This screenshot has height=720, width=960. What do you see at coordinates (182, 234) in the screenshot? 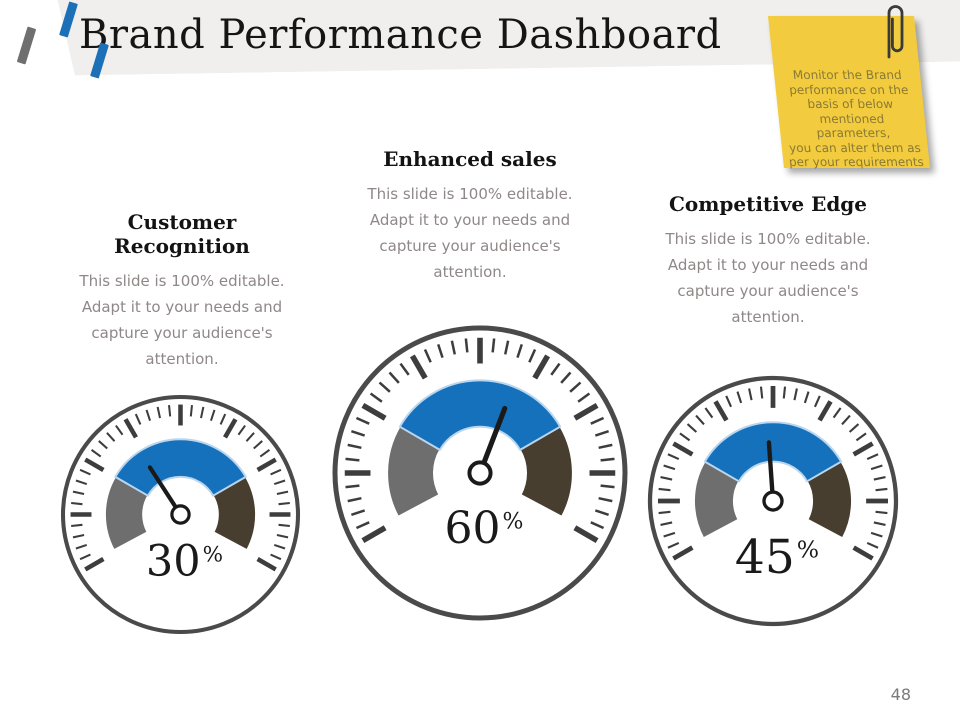
I see `panel-heading: Customer Recognition` at bounding box center [182, 234].